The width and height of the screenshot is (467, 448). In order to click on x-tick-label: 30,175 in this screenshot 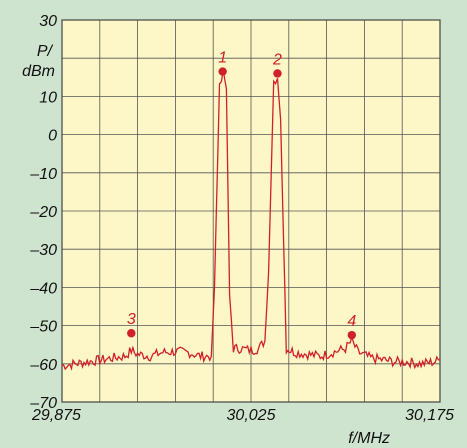, I will do `click(429, 415)`.